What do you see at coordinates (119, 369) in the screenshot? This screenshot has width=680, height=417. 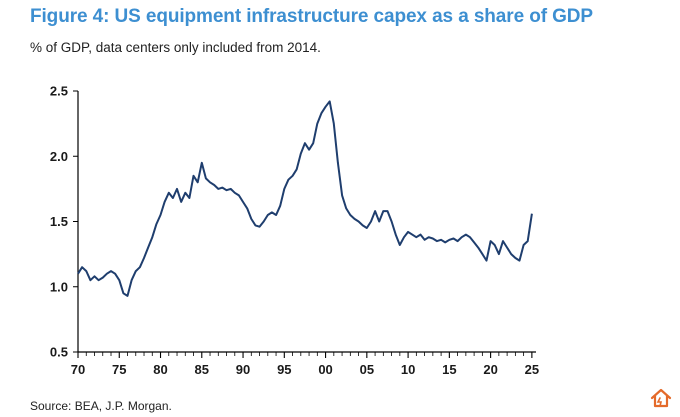 I see `x-tick-label: 75` at bounding box center [119, 369].